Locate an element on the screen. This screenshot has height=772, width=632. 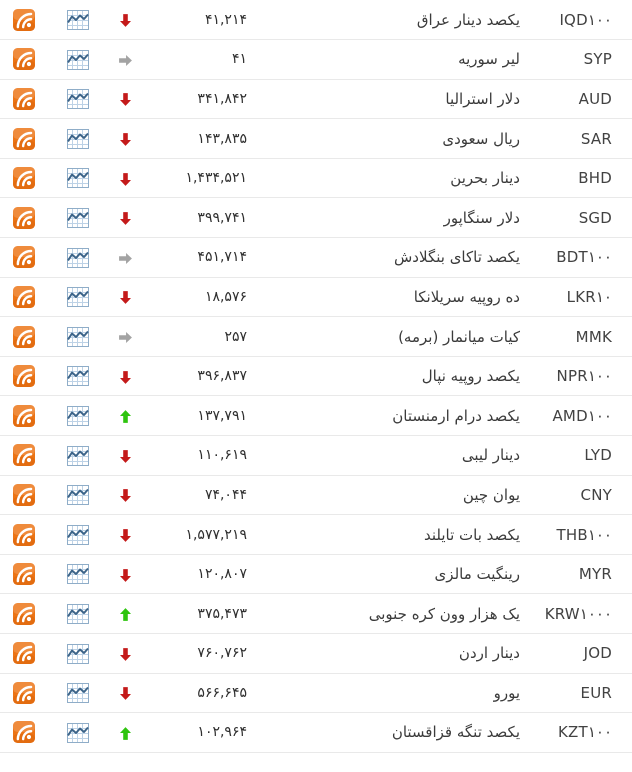
currency-code-cell: KRW۱۰۰۰ is located at coordinates (576, 613).